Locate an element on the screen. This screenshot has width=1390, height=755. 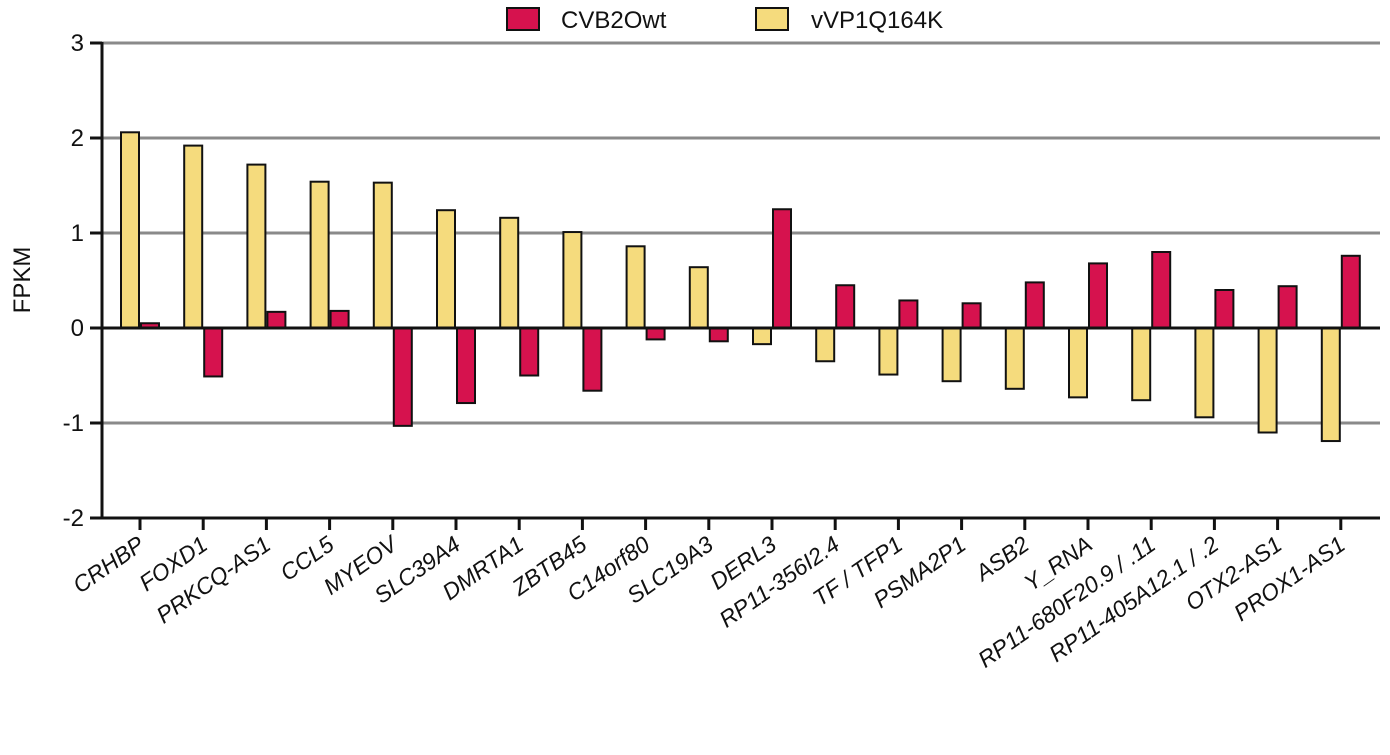
legend: CVB2Owt vVP1Q164K is located at coordinates (725, 20).